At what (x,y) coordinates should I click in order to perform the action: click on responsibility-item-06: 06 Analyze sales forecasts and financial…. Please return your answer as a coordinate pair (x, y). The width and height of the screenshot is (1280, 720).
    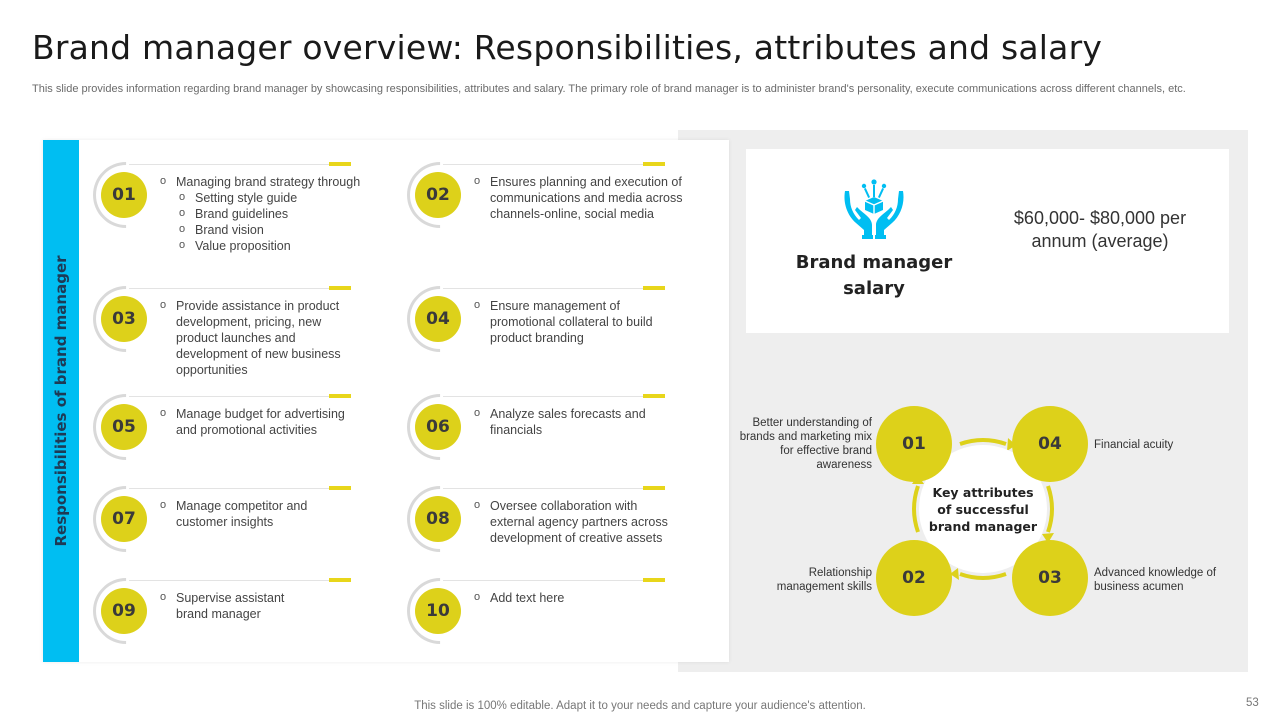
    Looking at the image, I should click on (550, 432).